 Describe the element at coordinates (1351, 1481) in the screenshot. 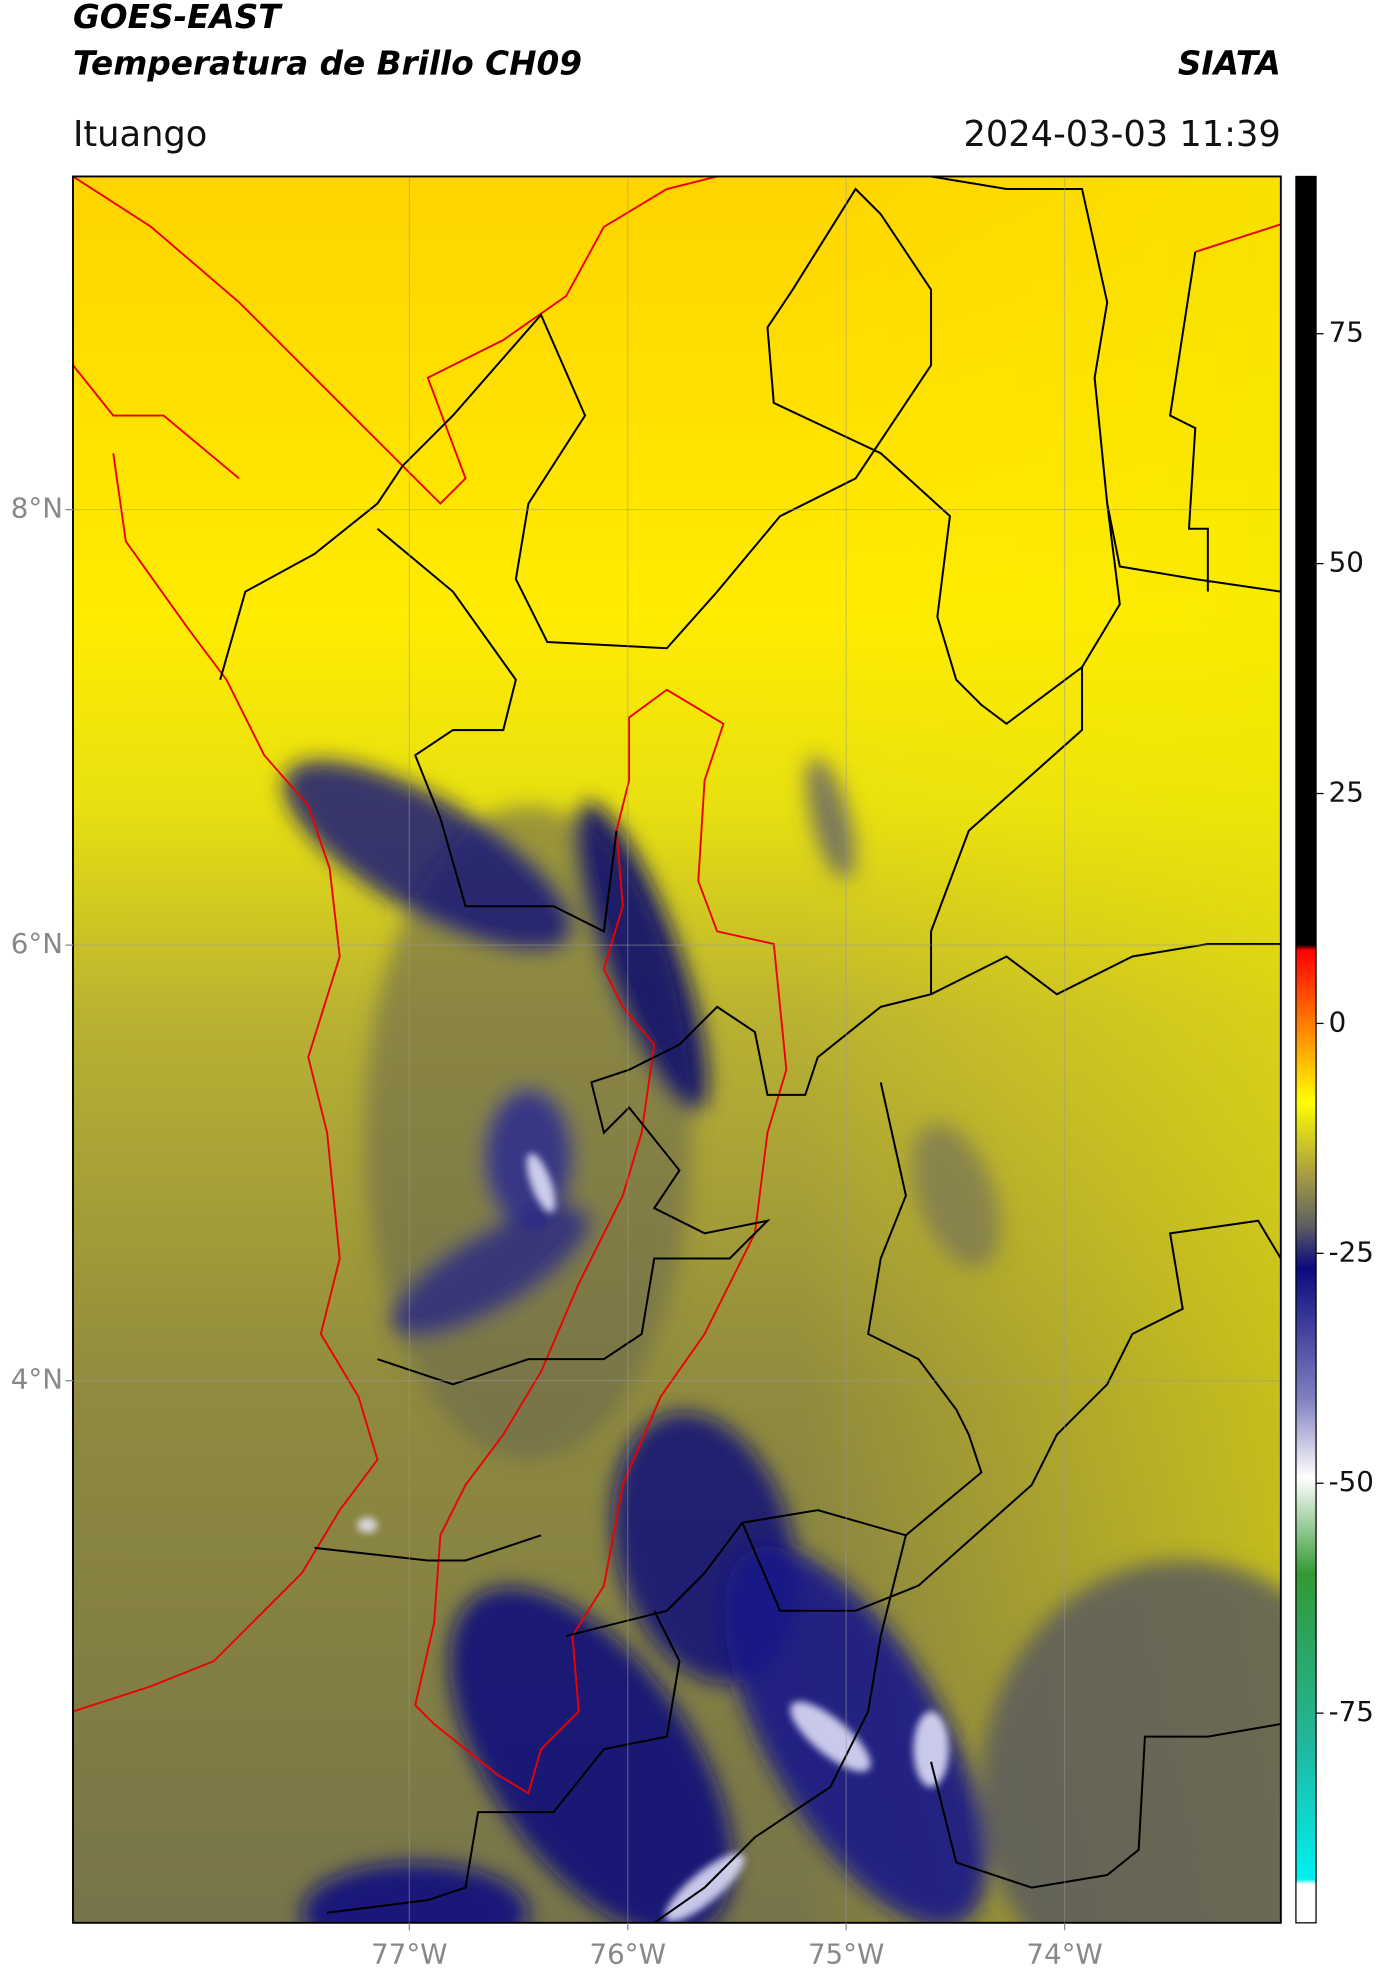

I see `colorbar-tick-label: -50` at that location.